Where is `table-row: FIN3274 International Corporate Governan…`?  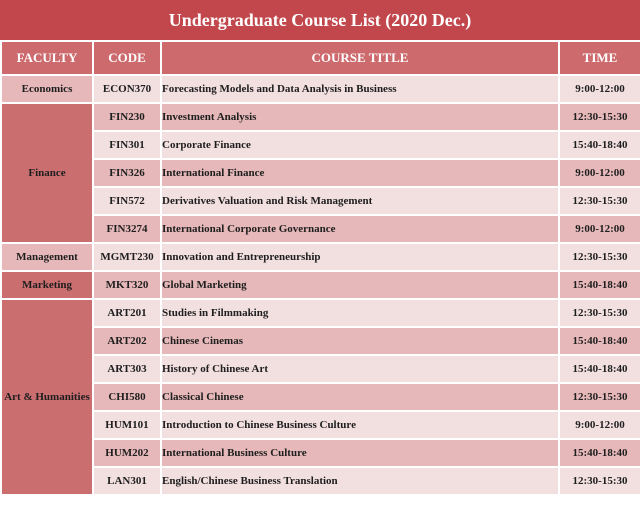
table-row: FIN3274 International Corporate Governan… is located at coordinates (320, 229).